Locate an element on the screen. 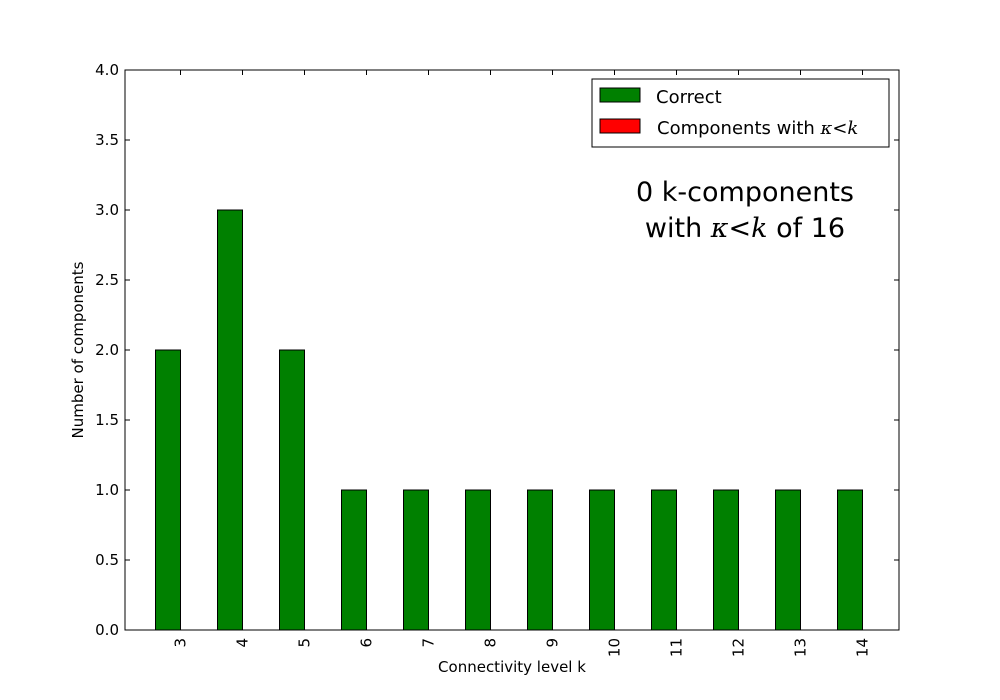  x-tick-label: 8 is located at coordinates (491, 643).